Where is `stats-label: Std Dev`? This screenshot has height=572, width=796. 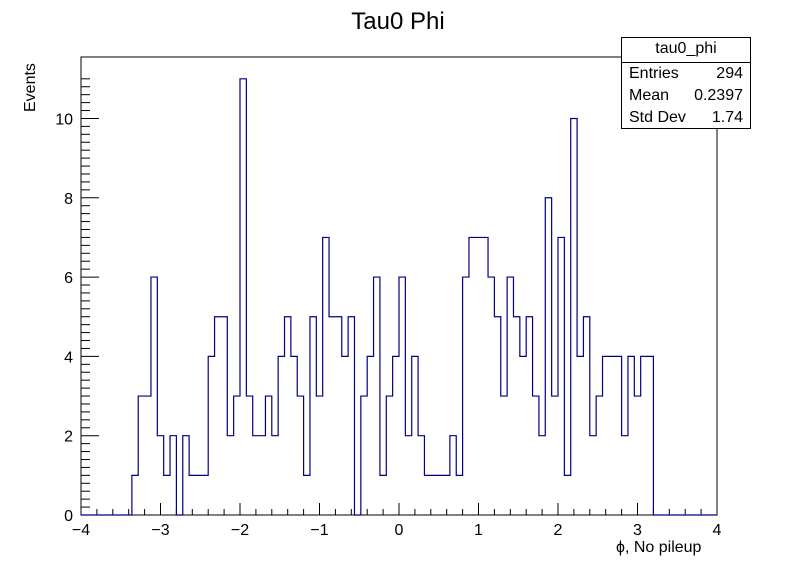
stats-label: Std Dev is located at coordinates (657, 117).